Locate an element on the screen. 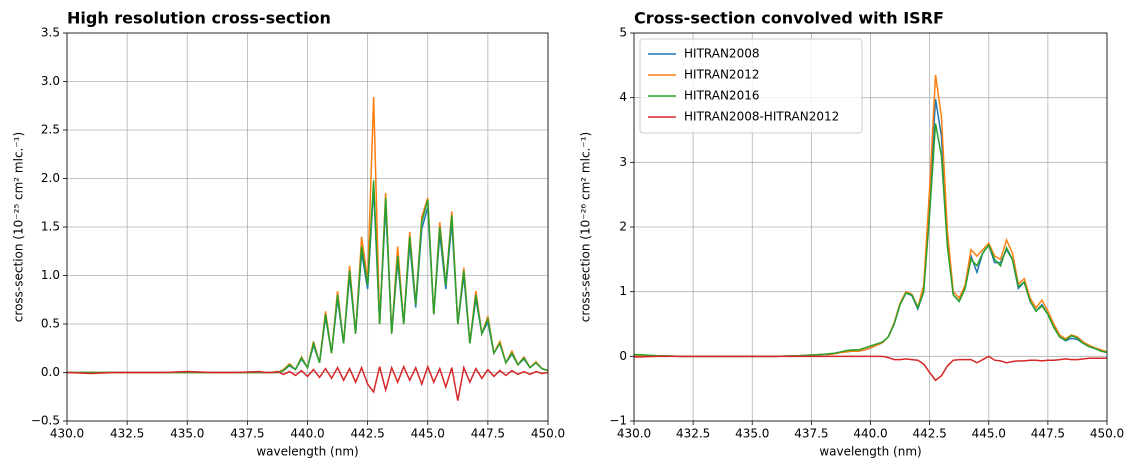 This screenshot has height=465, width=1132. legend-box is located at coordinates (751, 86).